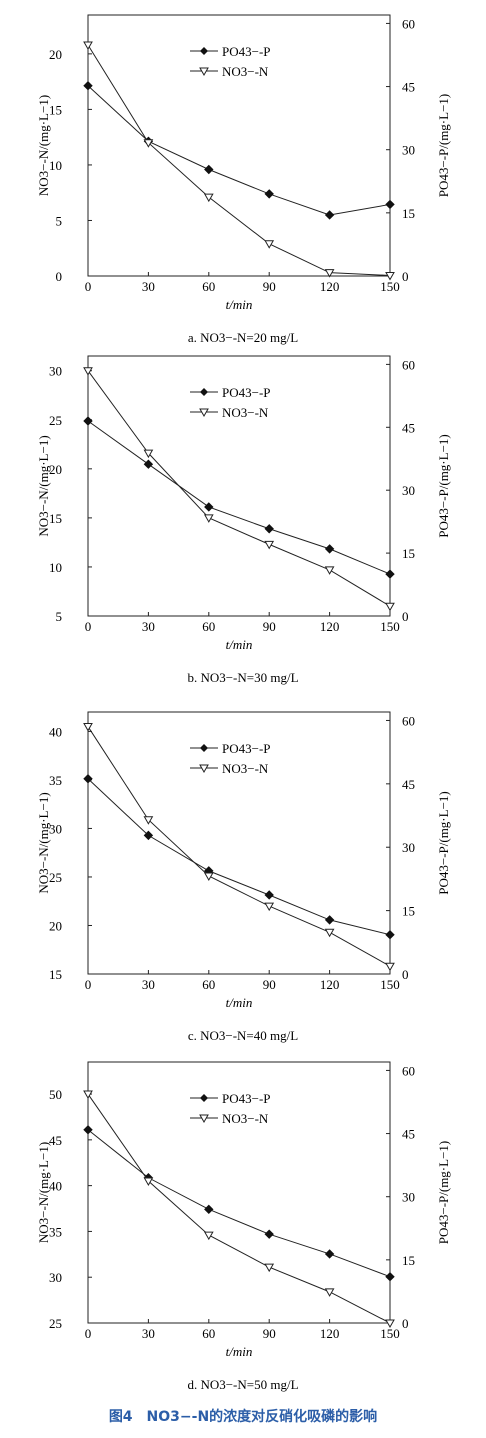 The image size is (486, 1438). Describe the element at coordinates (59, 616) in the screenshot. I see `y-left-tick-label: 5` at that location.